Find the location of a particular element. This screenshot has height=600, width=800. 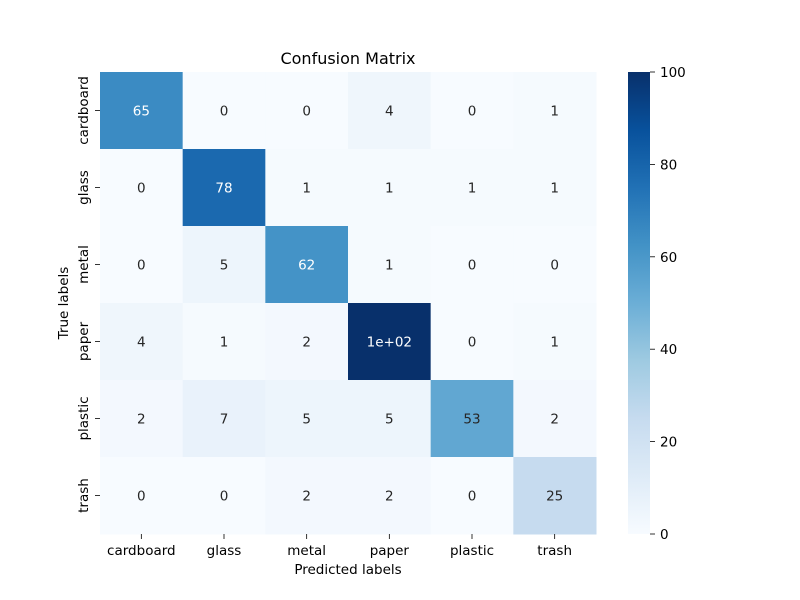

x-tick-label: trash is located at coordinates (554, 551).